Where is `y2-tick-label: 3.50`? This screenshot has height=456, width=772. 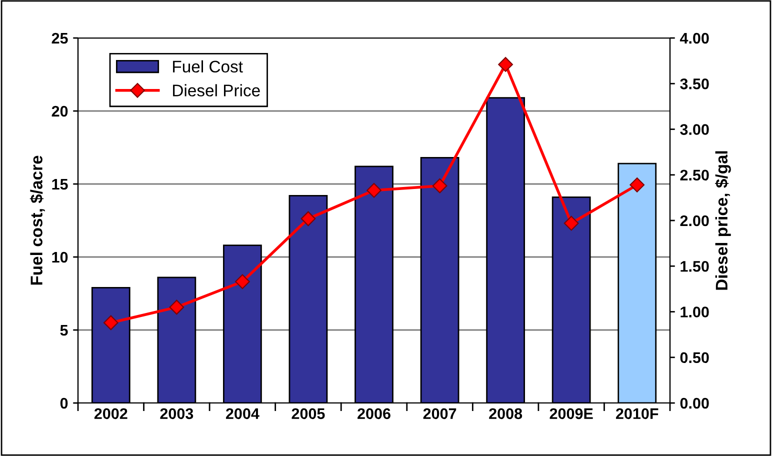 y2-tick-label: 3.50 is located at coordinates (694, 84).